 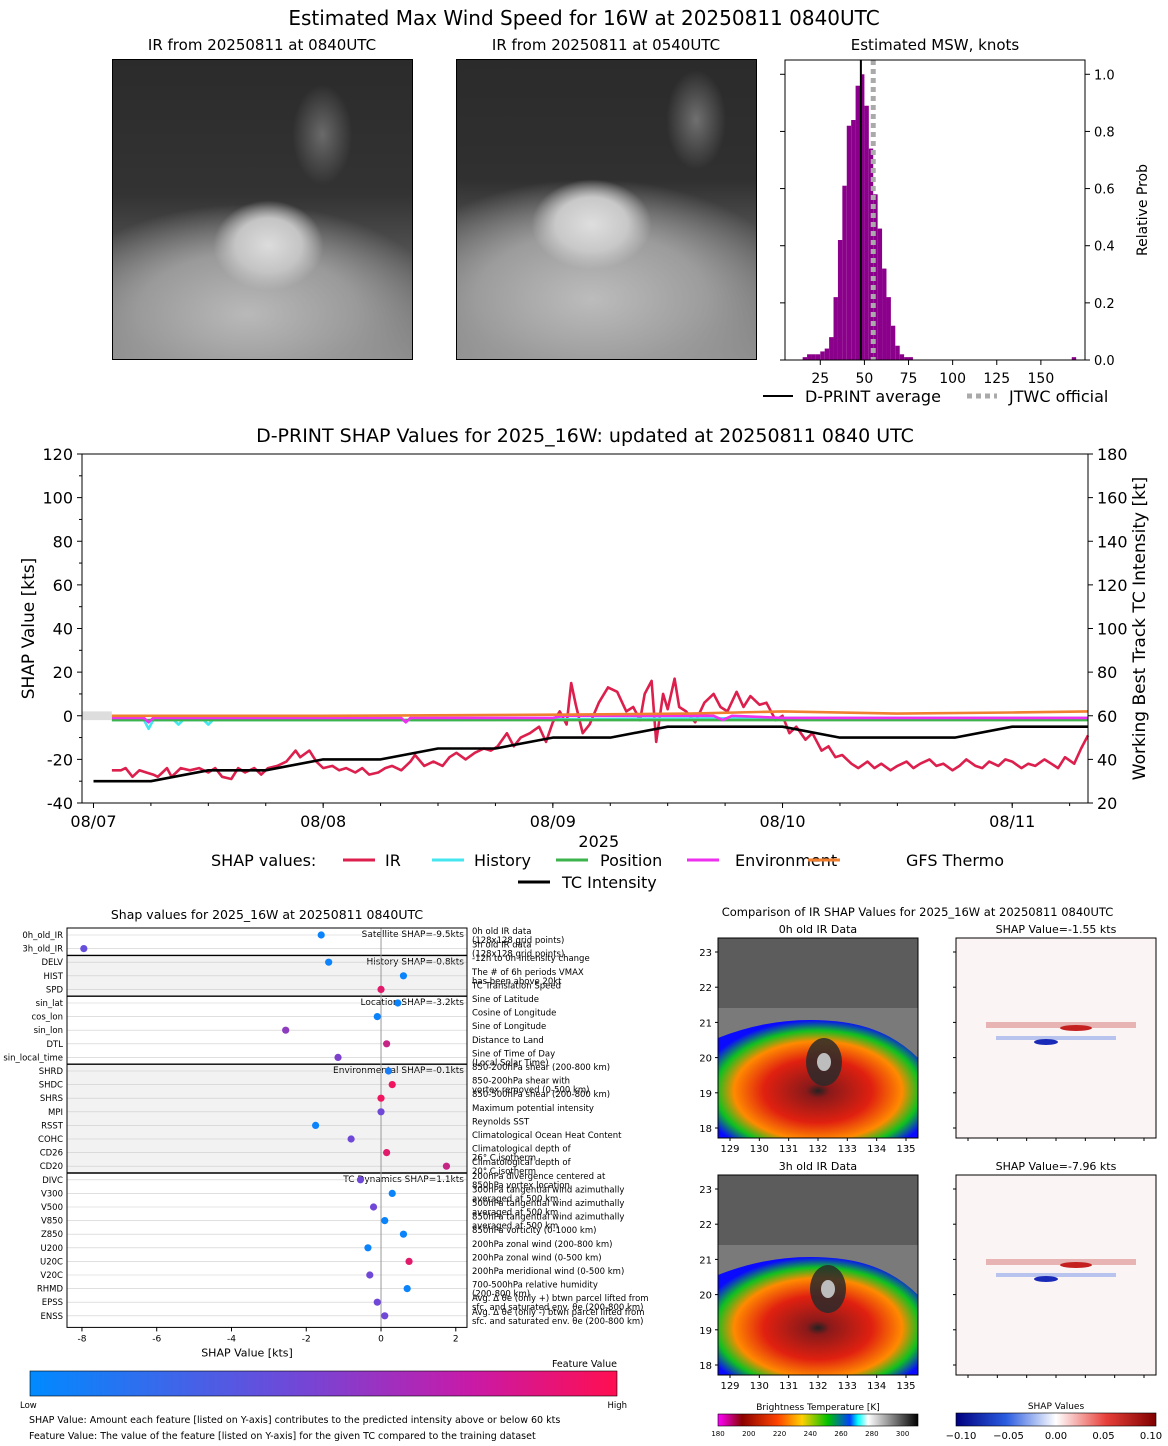 I want to click on ts-legend-title: SHAP values:, so click(x=263, y=860).